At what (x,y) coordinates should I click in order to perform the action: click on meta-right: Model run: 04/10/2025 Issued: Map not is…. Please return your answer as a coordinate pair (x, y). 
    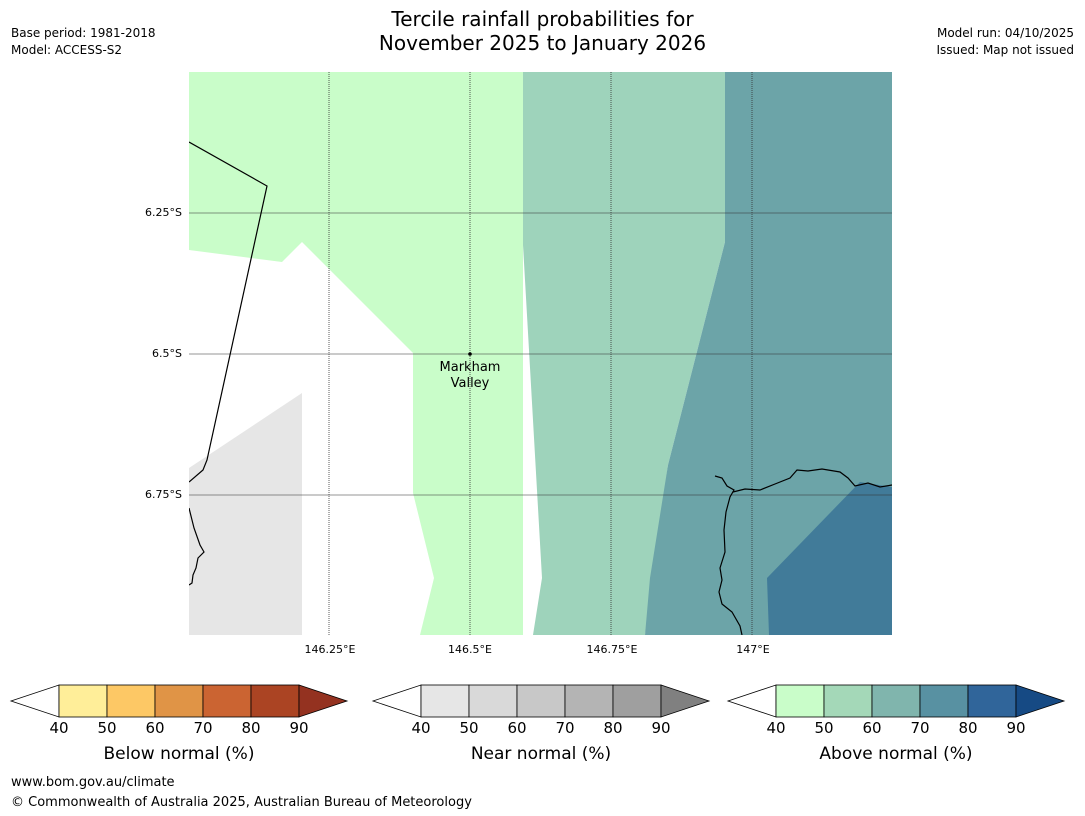
    Looking at the image, I should click on (1005, 42).